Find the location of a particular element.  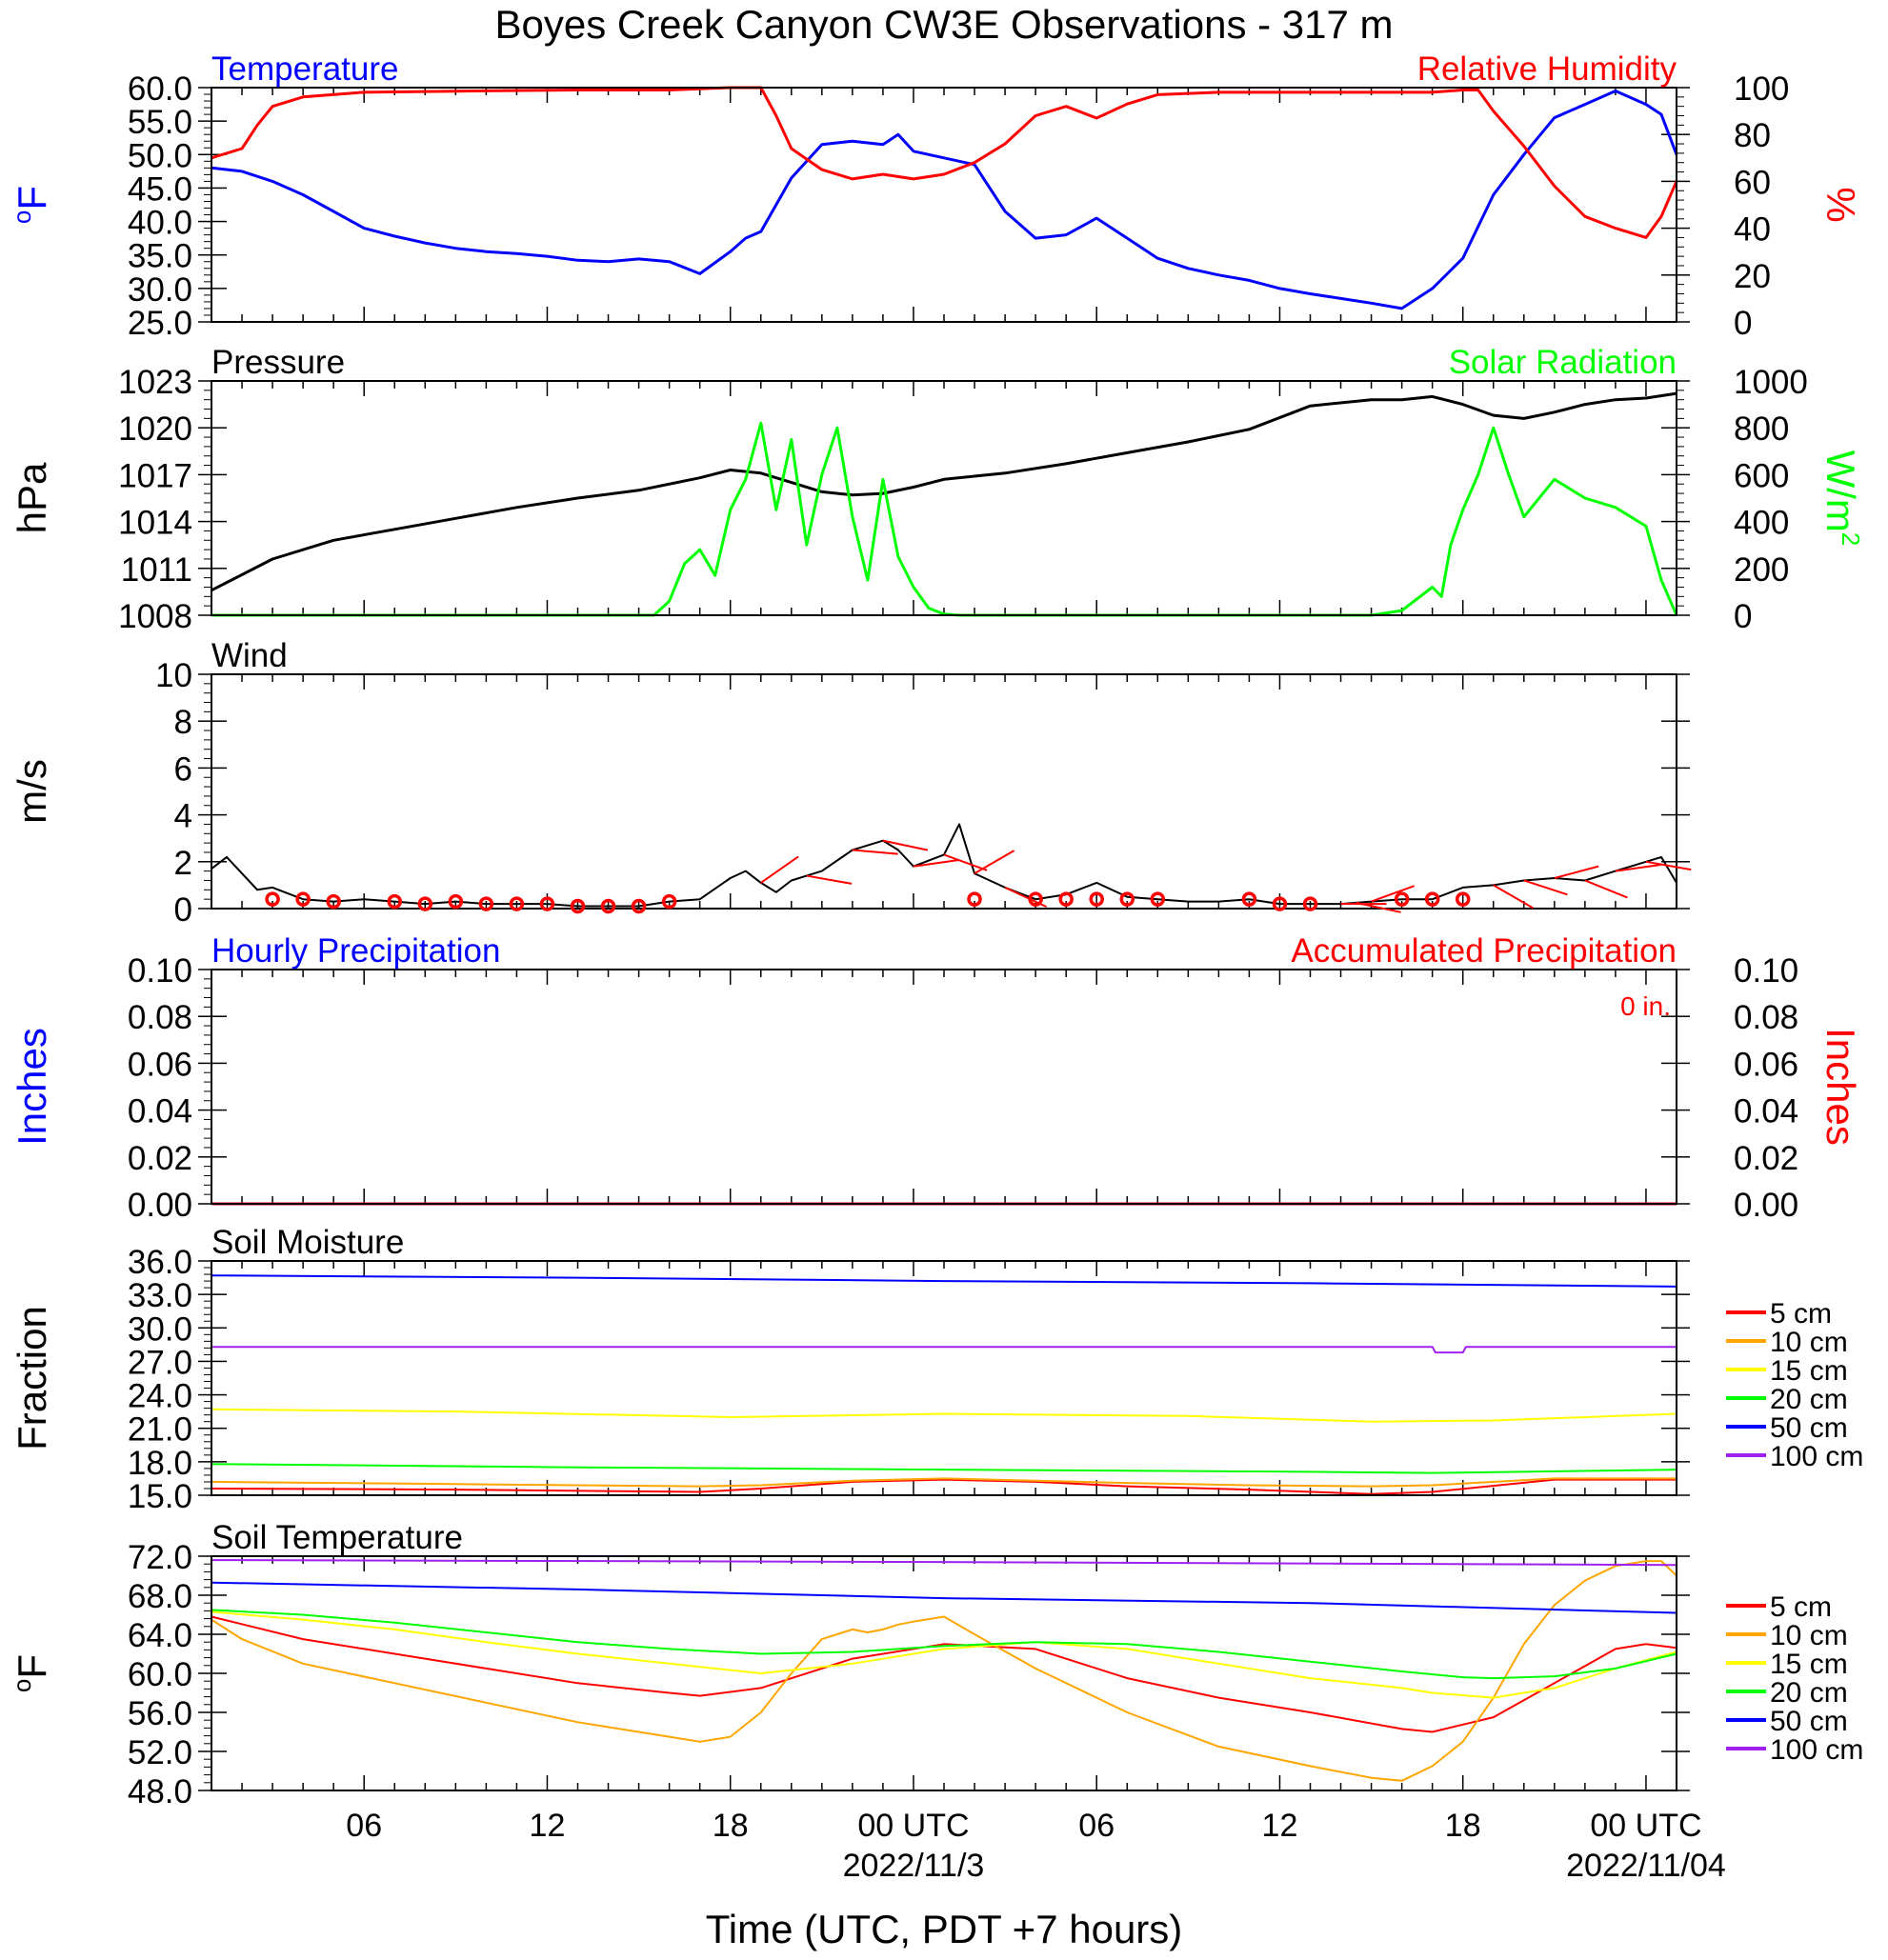

legend-label: 10 cm is located at coordinates (1809, 1342).